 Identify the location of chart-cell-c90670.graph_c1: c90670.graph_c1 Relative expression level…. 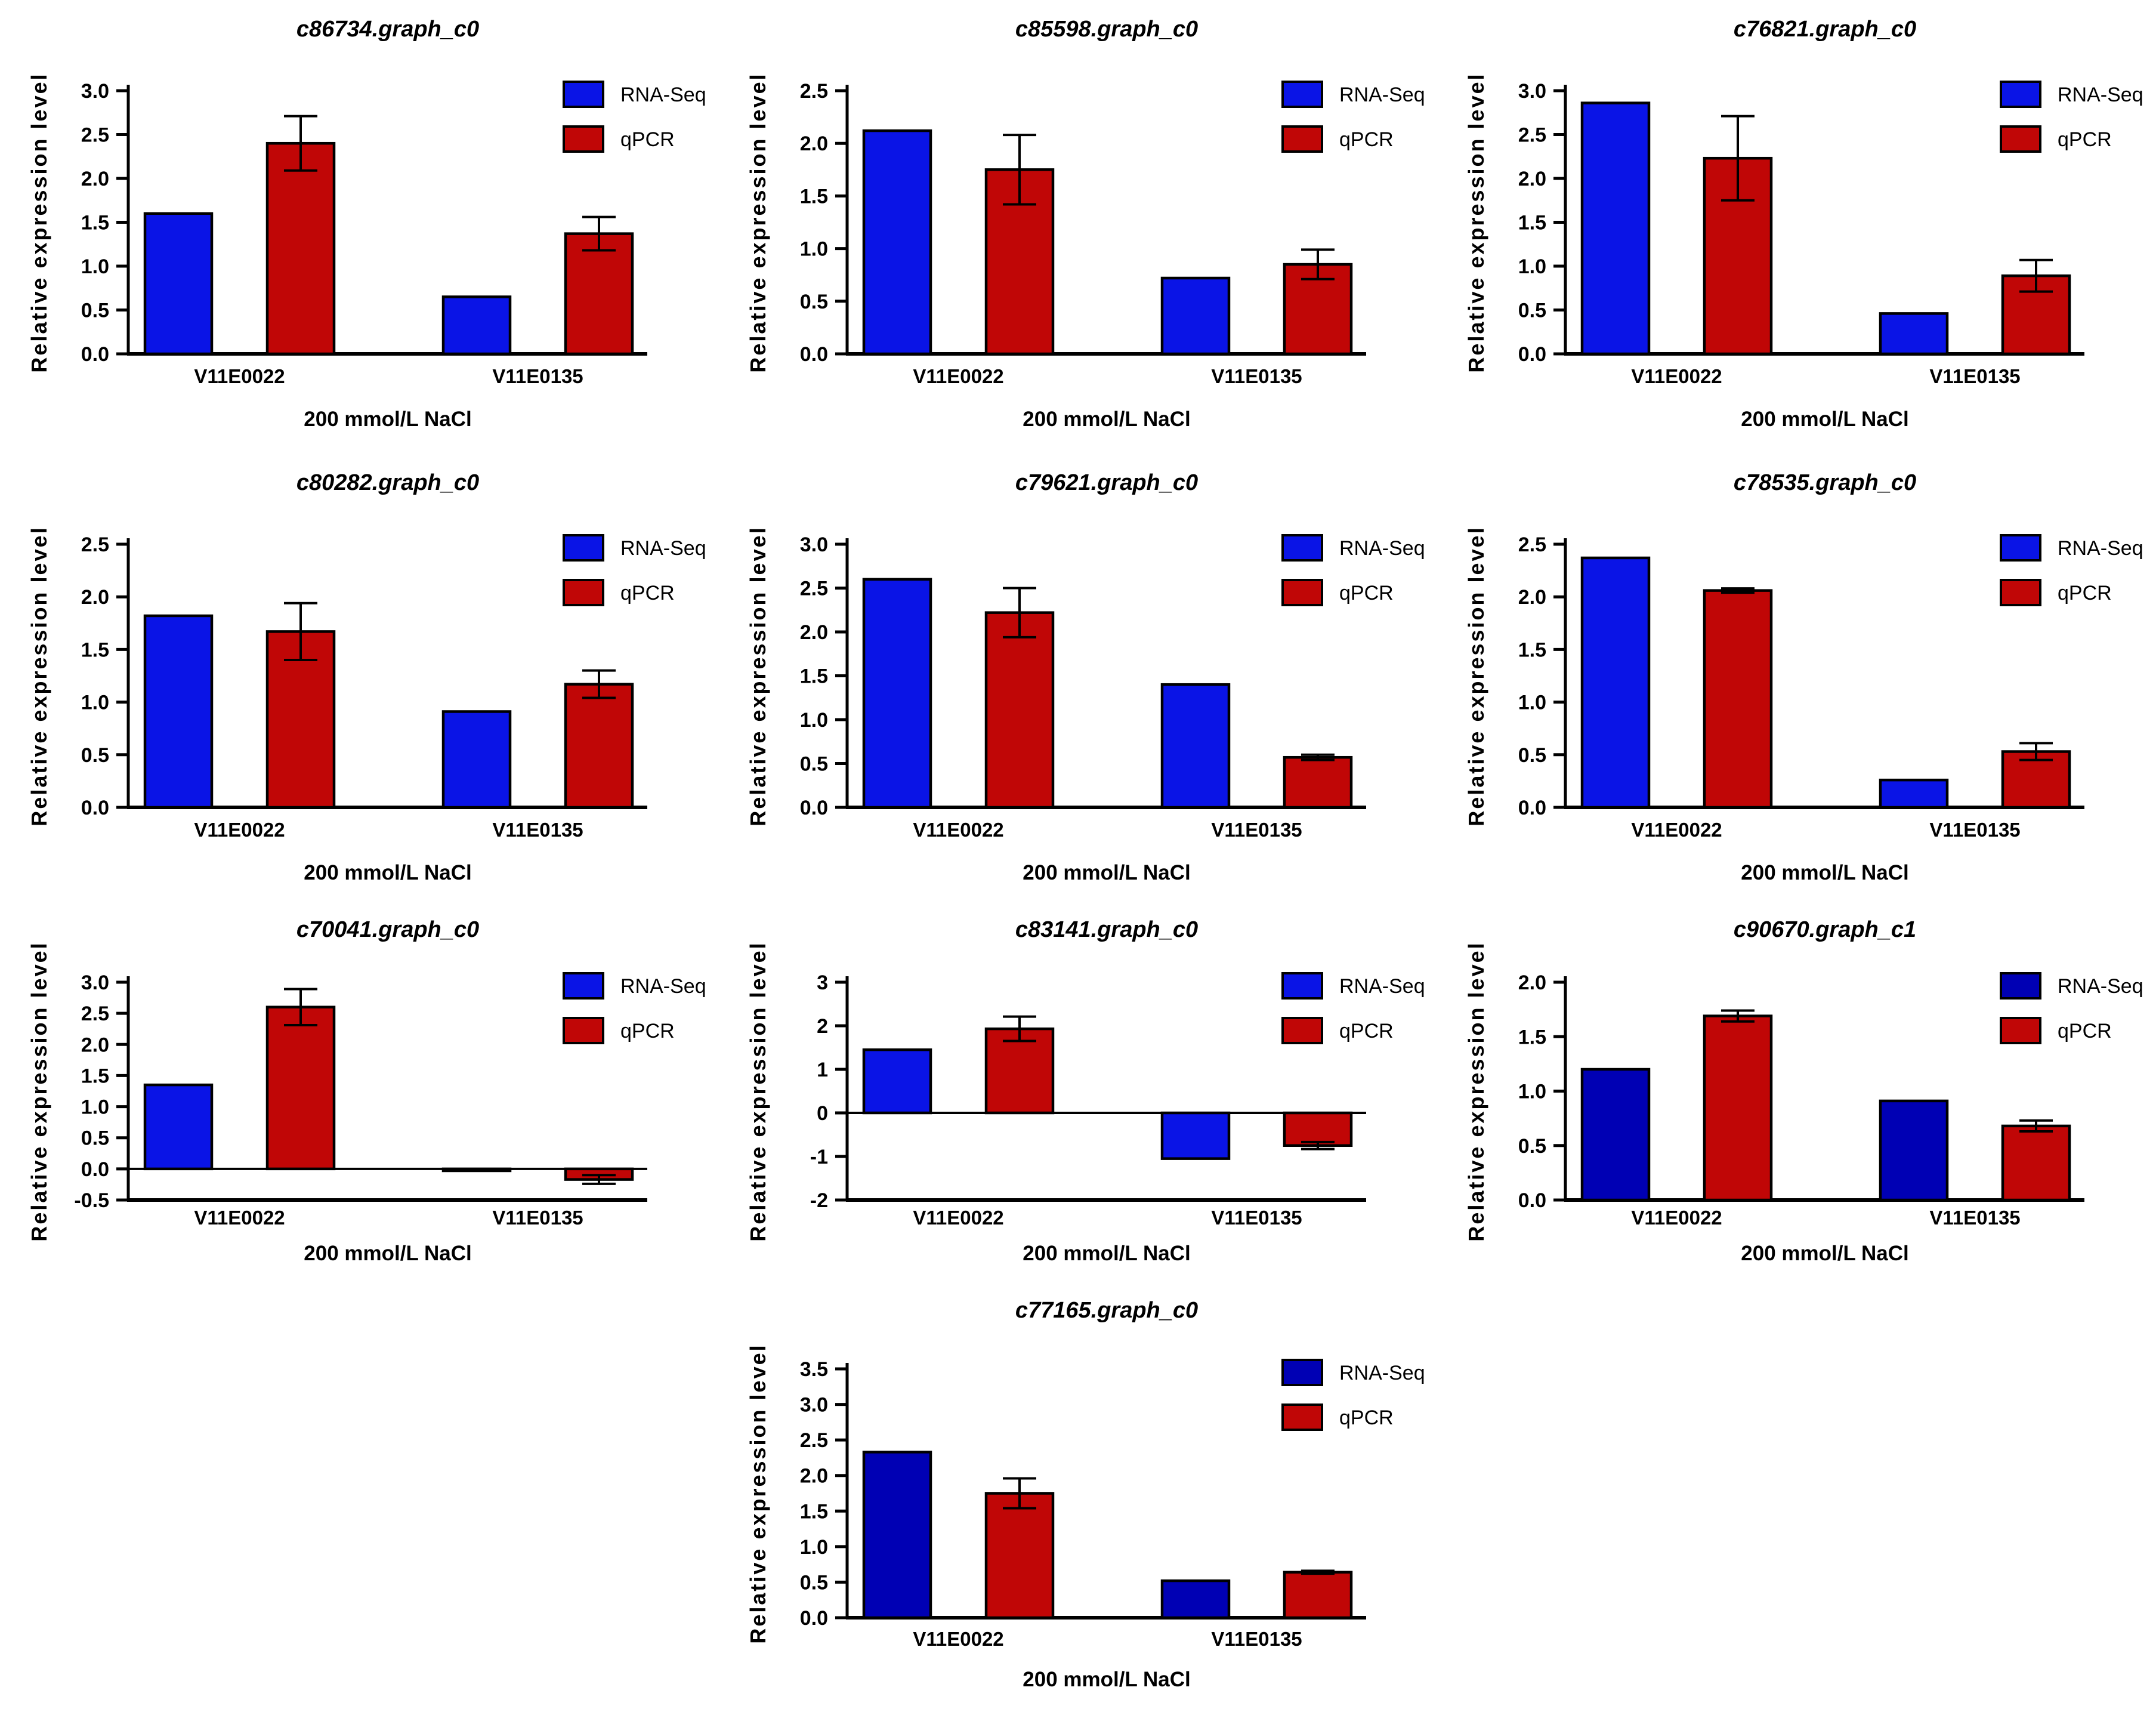
(1796, 1095).